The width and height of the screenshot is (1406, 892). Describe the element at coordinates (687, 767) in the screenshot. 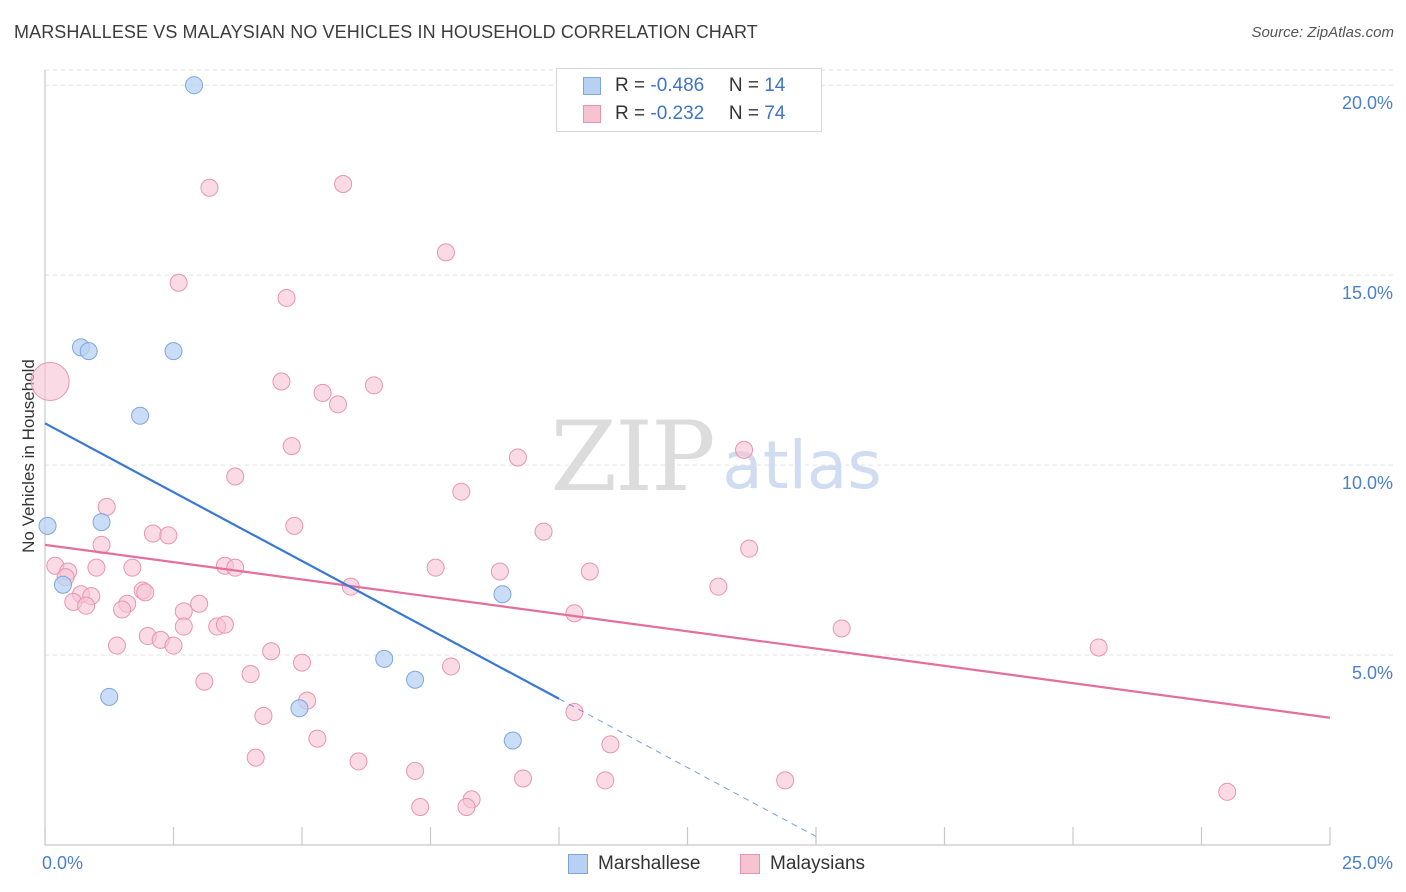

I see `marshallese-trend-extension` at that location.